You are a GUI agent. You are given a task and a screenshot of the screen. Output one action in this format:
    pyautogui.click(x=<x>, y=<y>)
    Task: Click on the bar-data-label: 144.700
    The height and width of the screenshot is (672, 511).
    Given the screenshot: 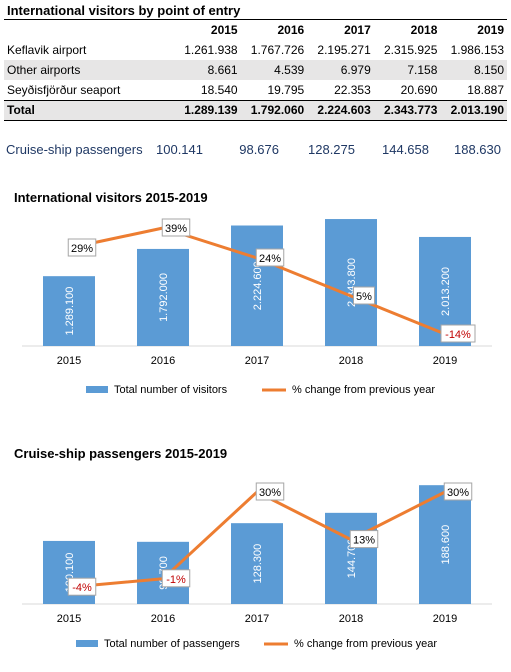 What is the action you would take?
    pyautogui.click(x=352, y=559)
    